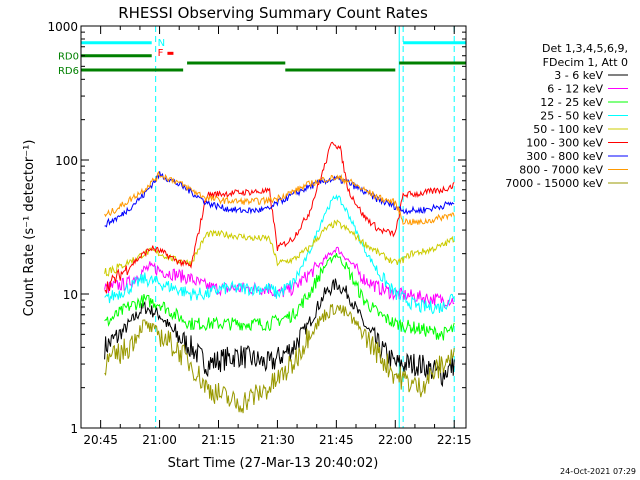 Image resolution: width=640 pixels, height=480 pixels. What do you see at coordinates (68, 57) in the screenshot?
I see `segment-label-rd0: RD0` at bounding box center [68, 57].